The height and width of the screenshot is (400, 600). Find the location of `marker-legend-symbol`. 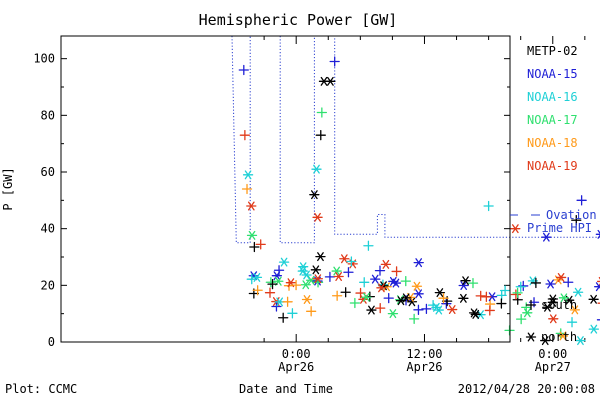

marker-legend-symbol is located at coordinates (531, 337).